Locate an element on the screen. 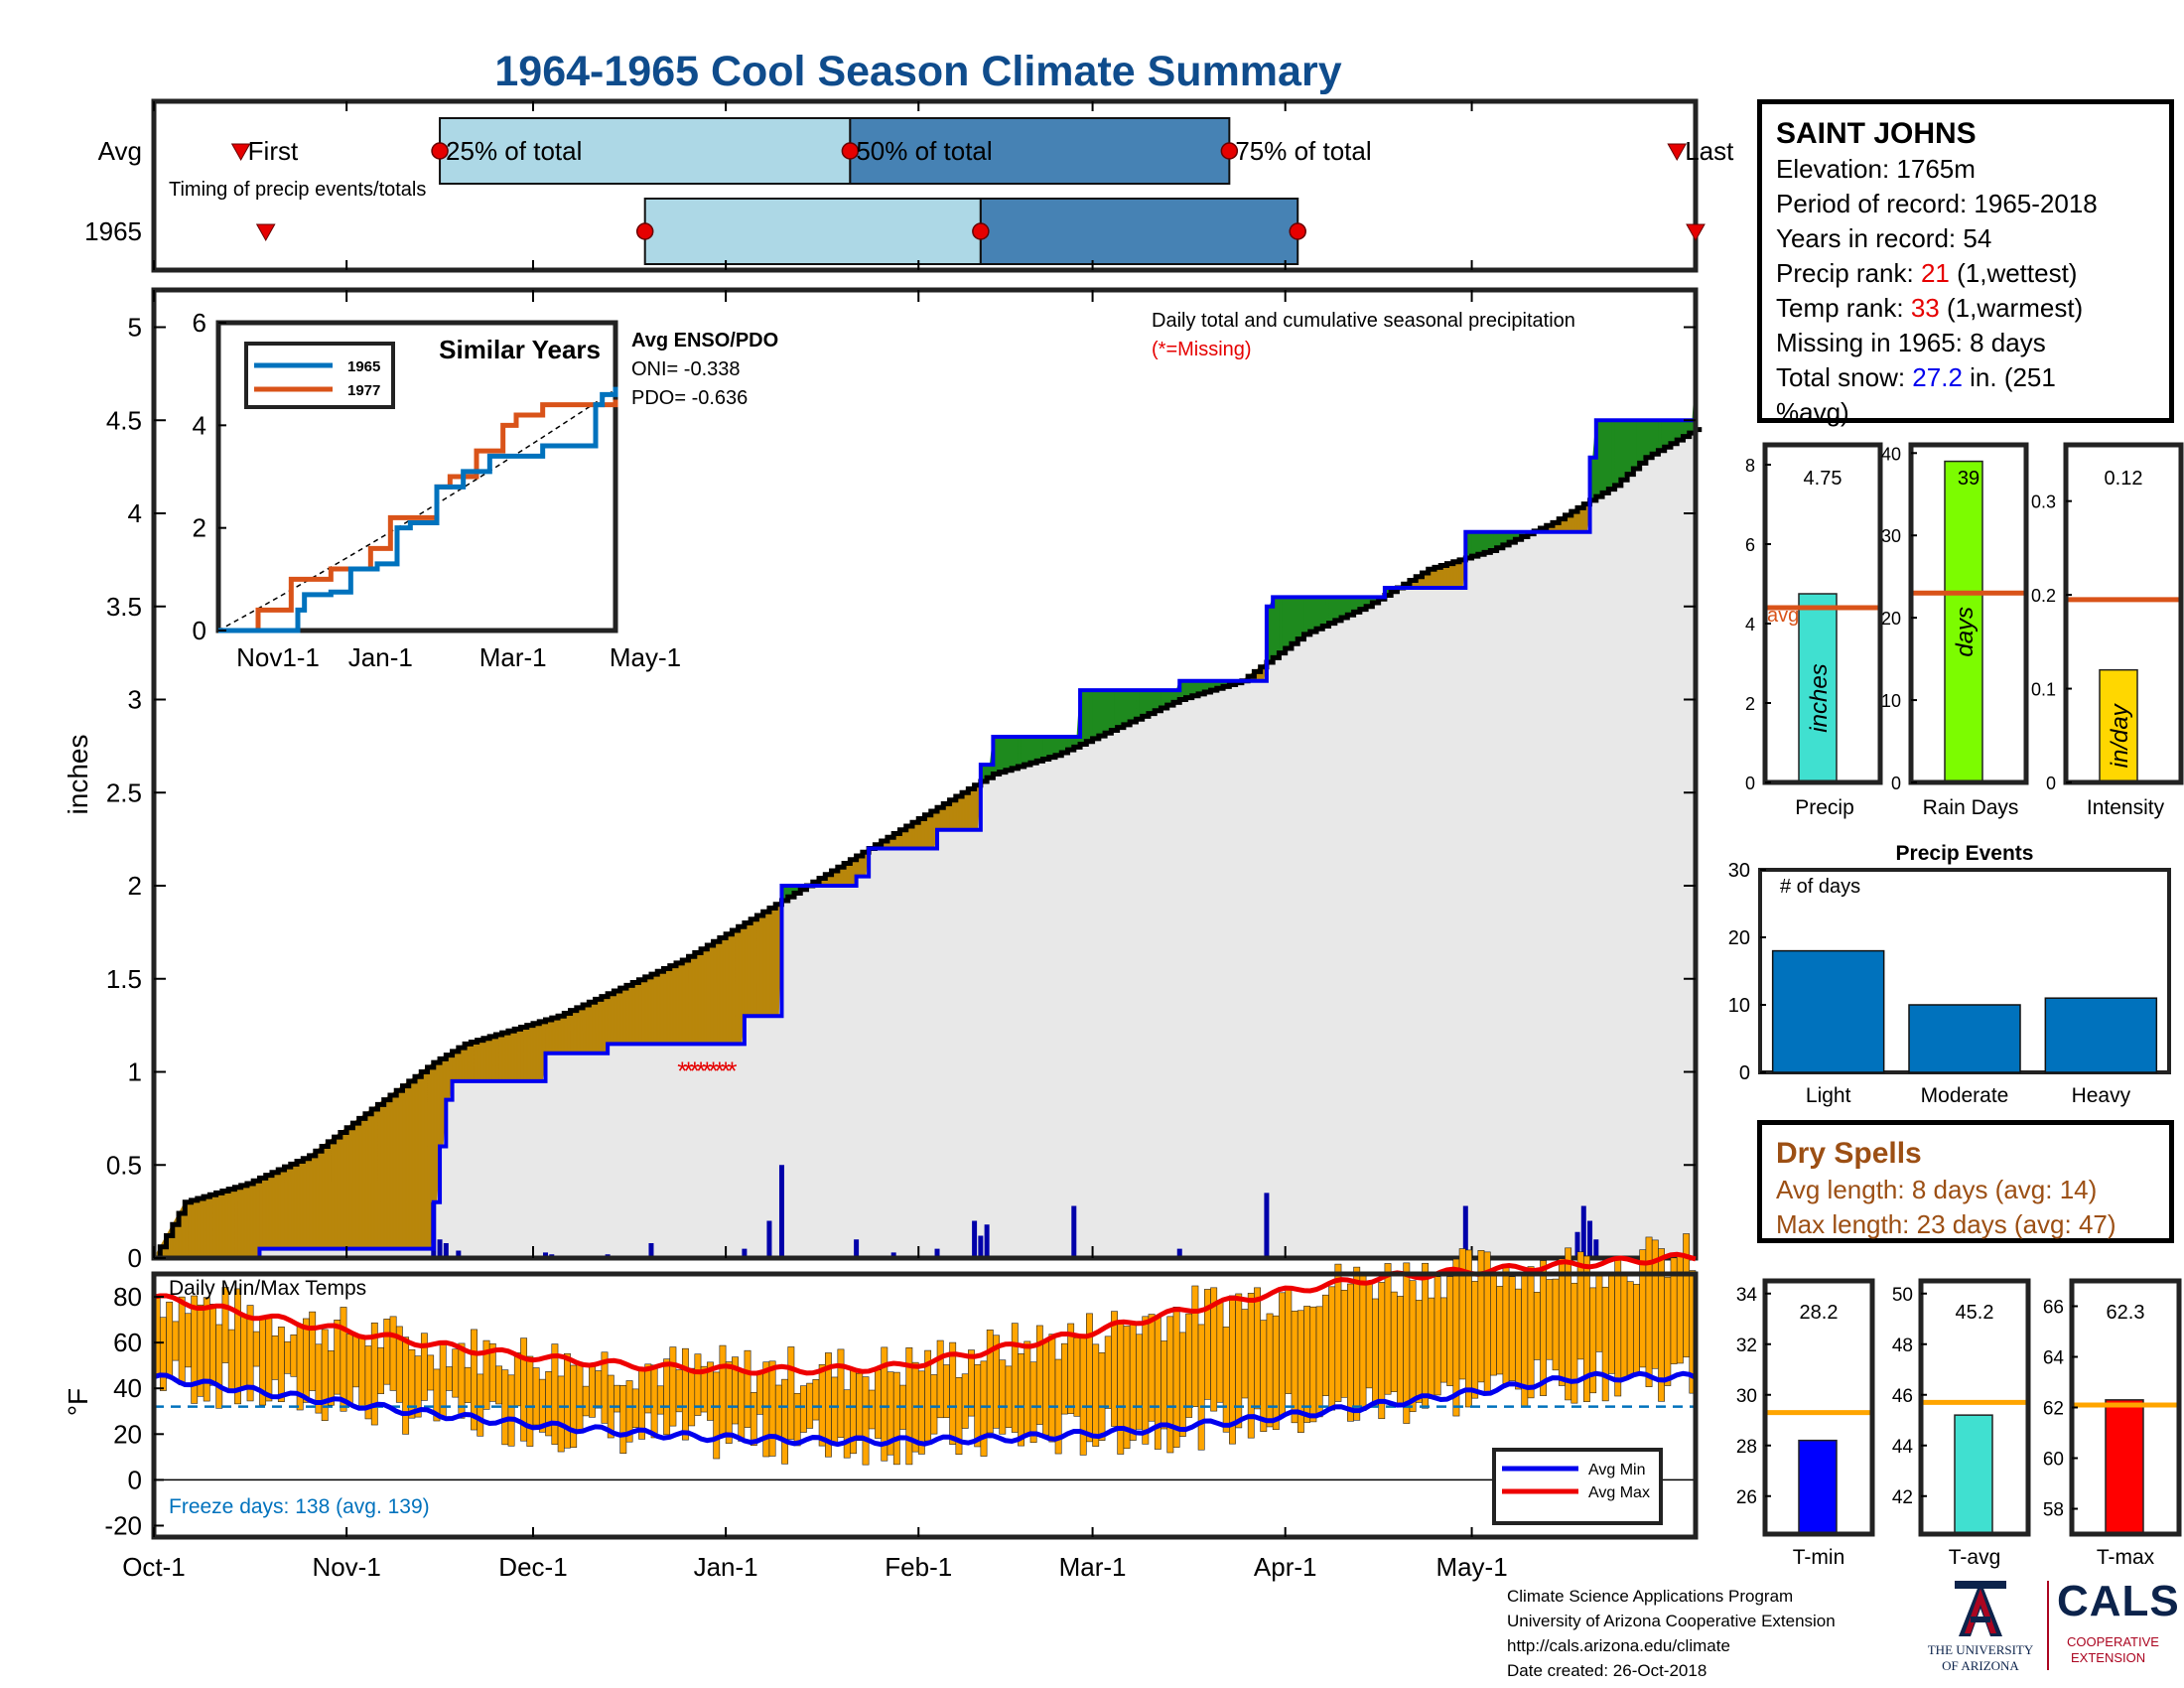 Image resolution: width=2184 pixels, height=1688 pixels. summary-ytick-label: 4 is located at coordinates (1750, 624).